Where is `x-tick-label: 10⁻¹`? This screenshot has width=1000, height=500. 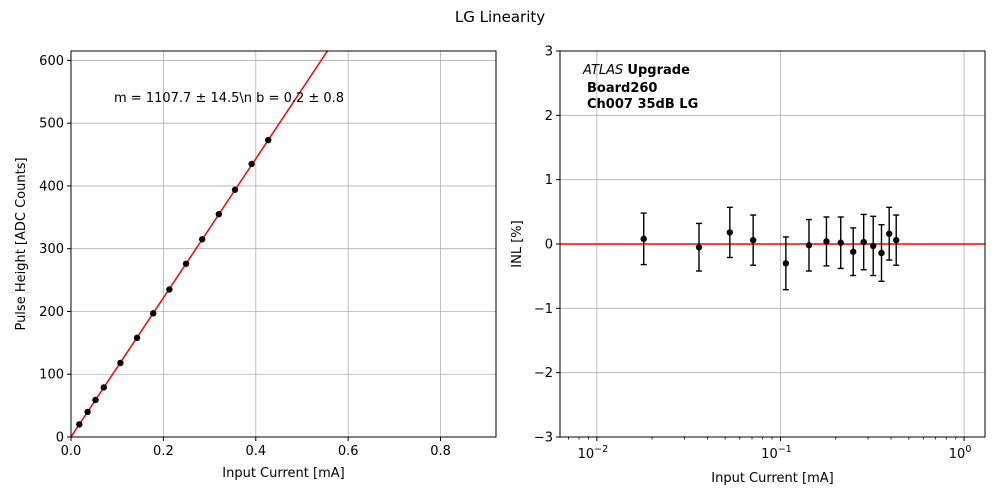
x-tick-label: 10⁻¹ is located at coordinates (776, 453).